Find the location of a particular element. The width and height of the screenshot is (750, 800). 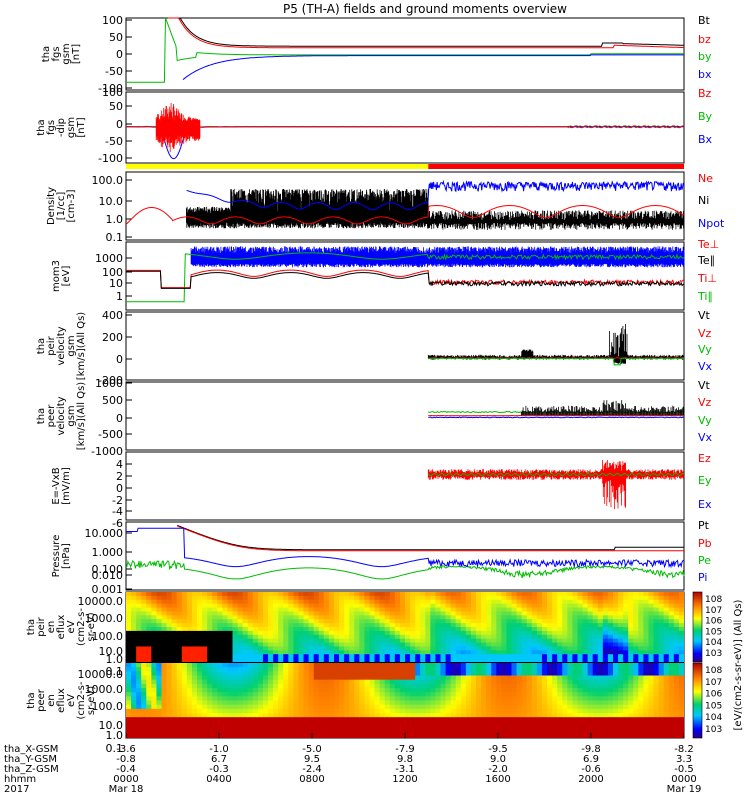

y-tick-label: 100 is located at coordinates (112, 92).